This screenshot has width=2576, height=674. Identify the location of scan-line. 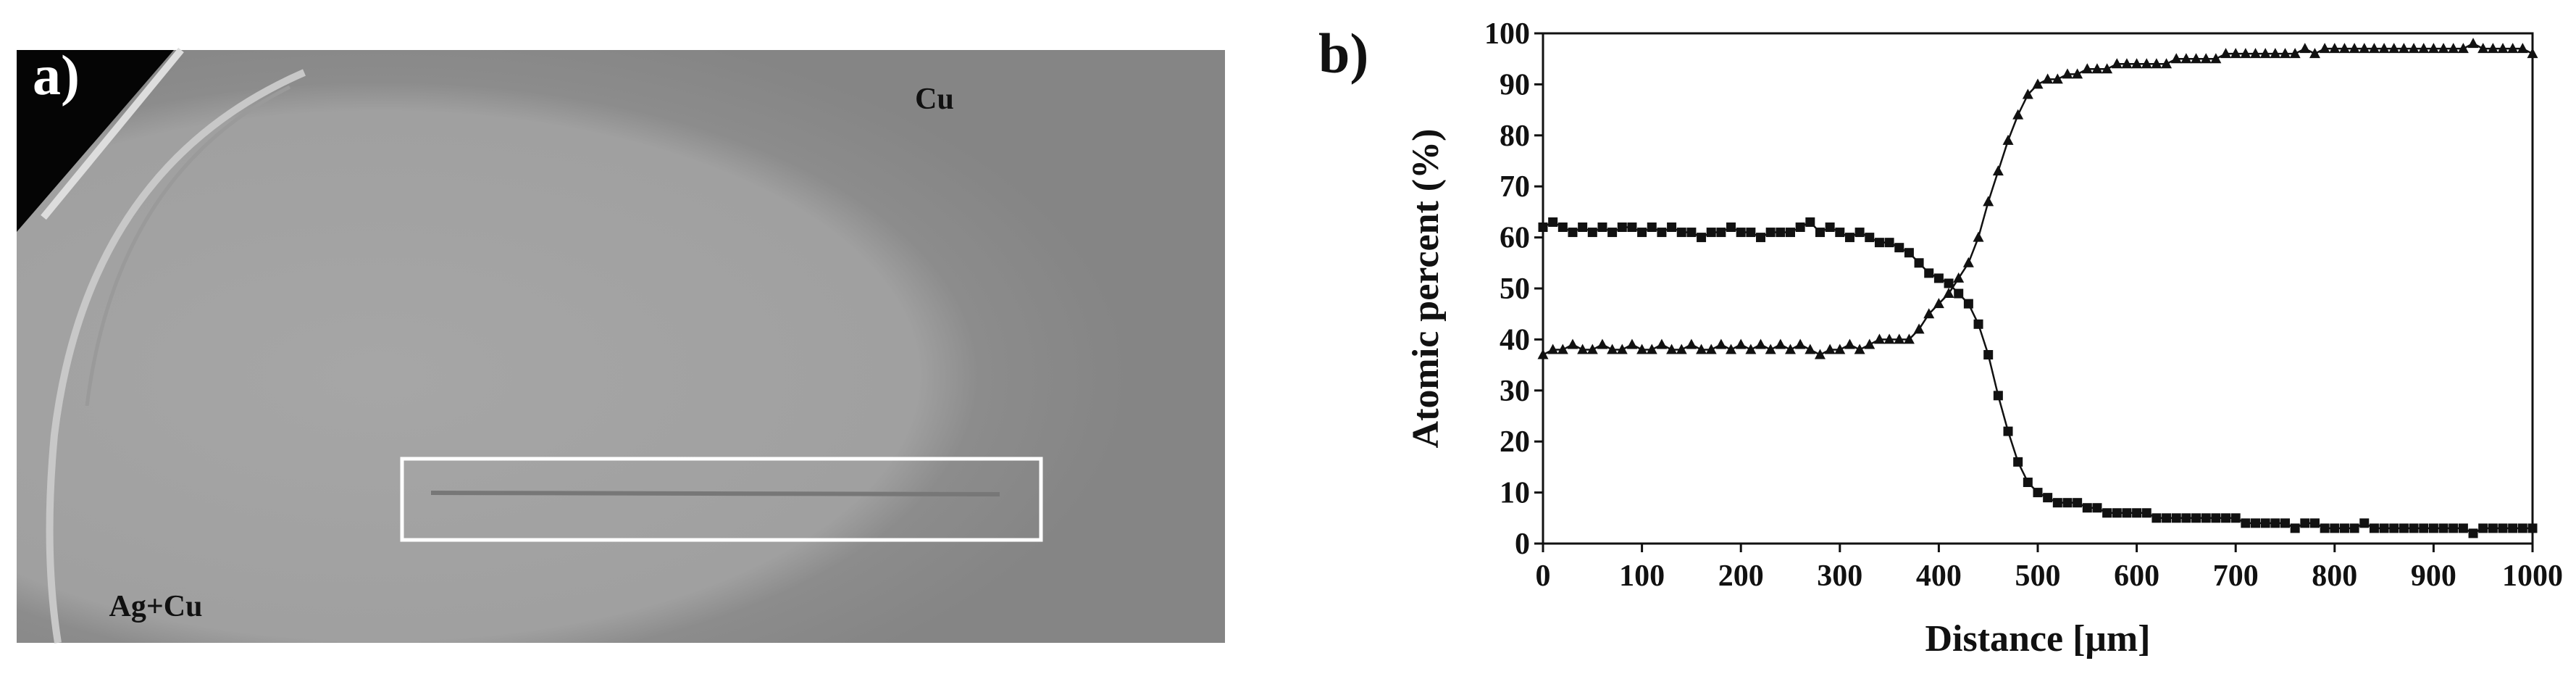
(715, 493).